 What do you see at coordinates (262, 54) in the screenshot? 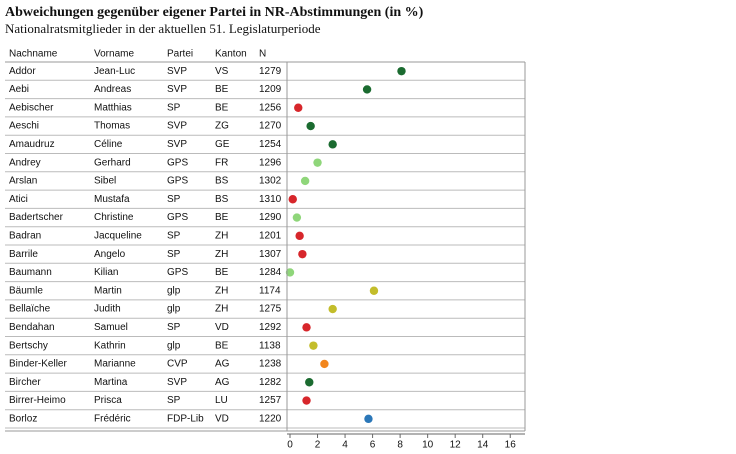
I see `column-header: N` at bounding box center [262, 54].